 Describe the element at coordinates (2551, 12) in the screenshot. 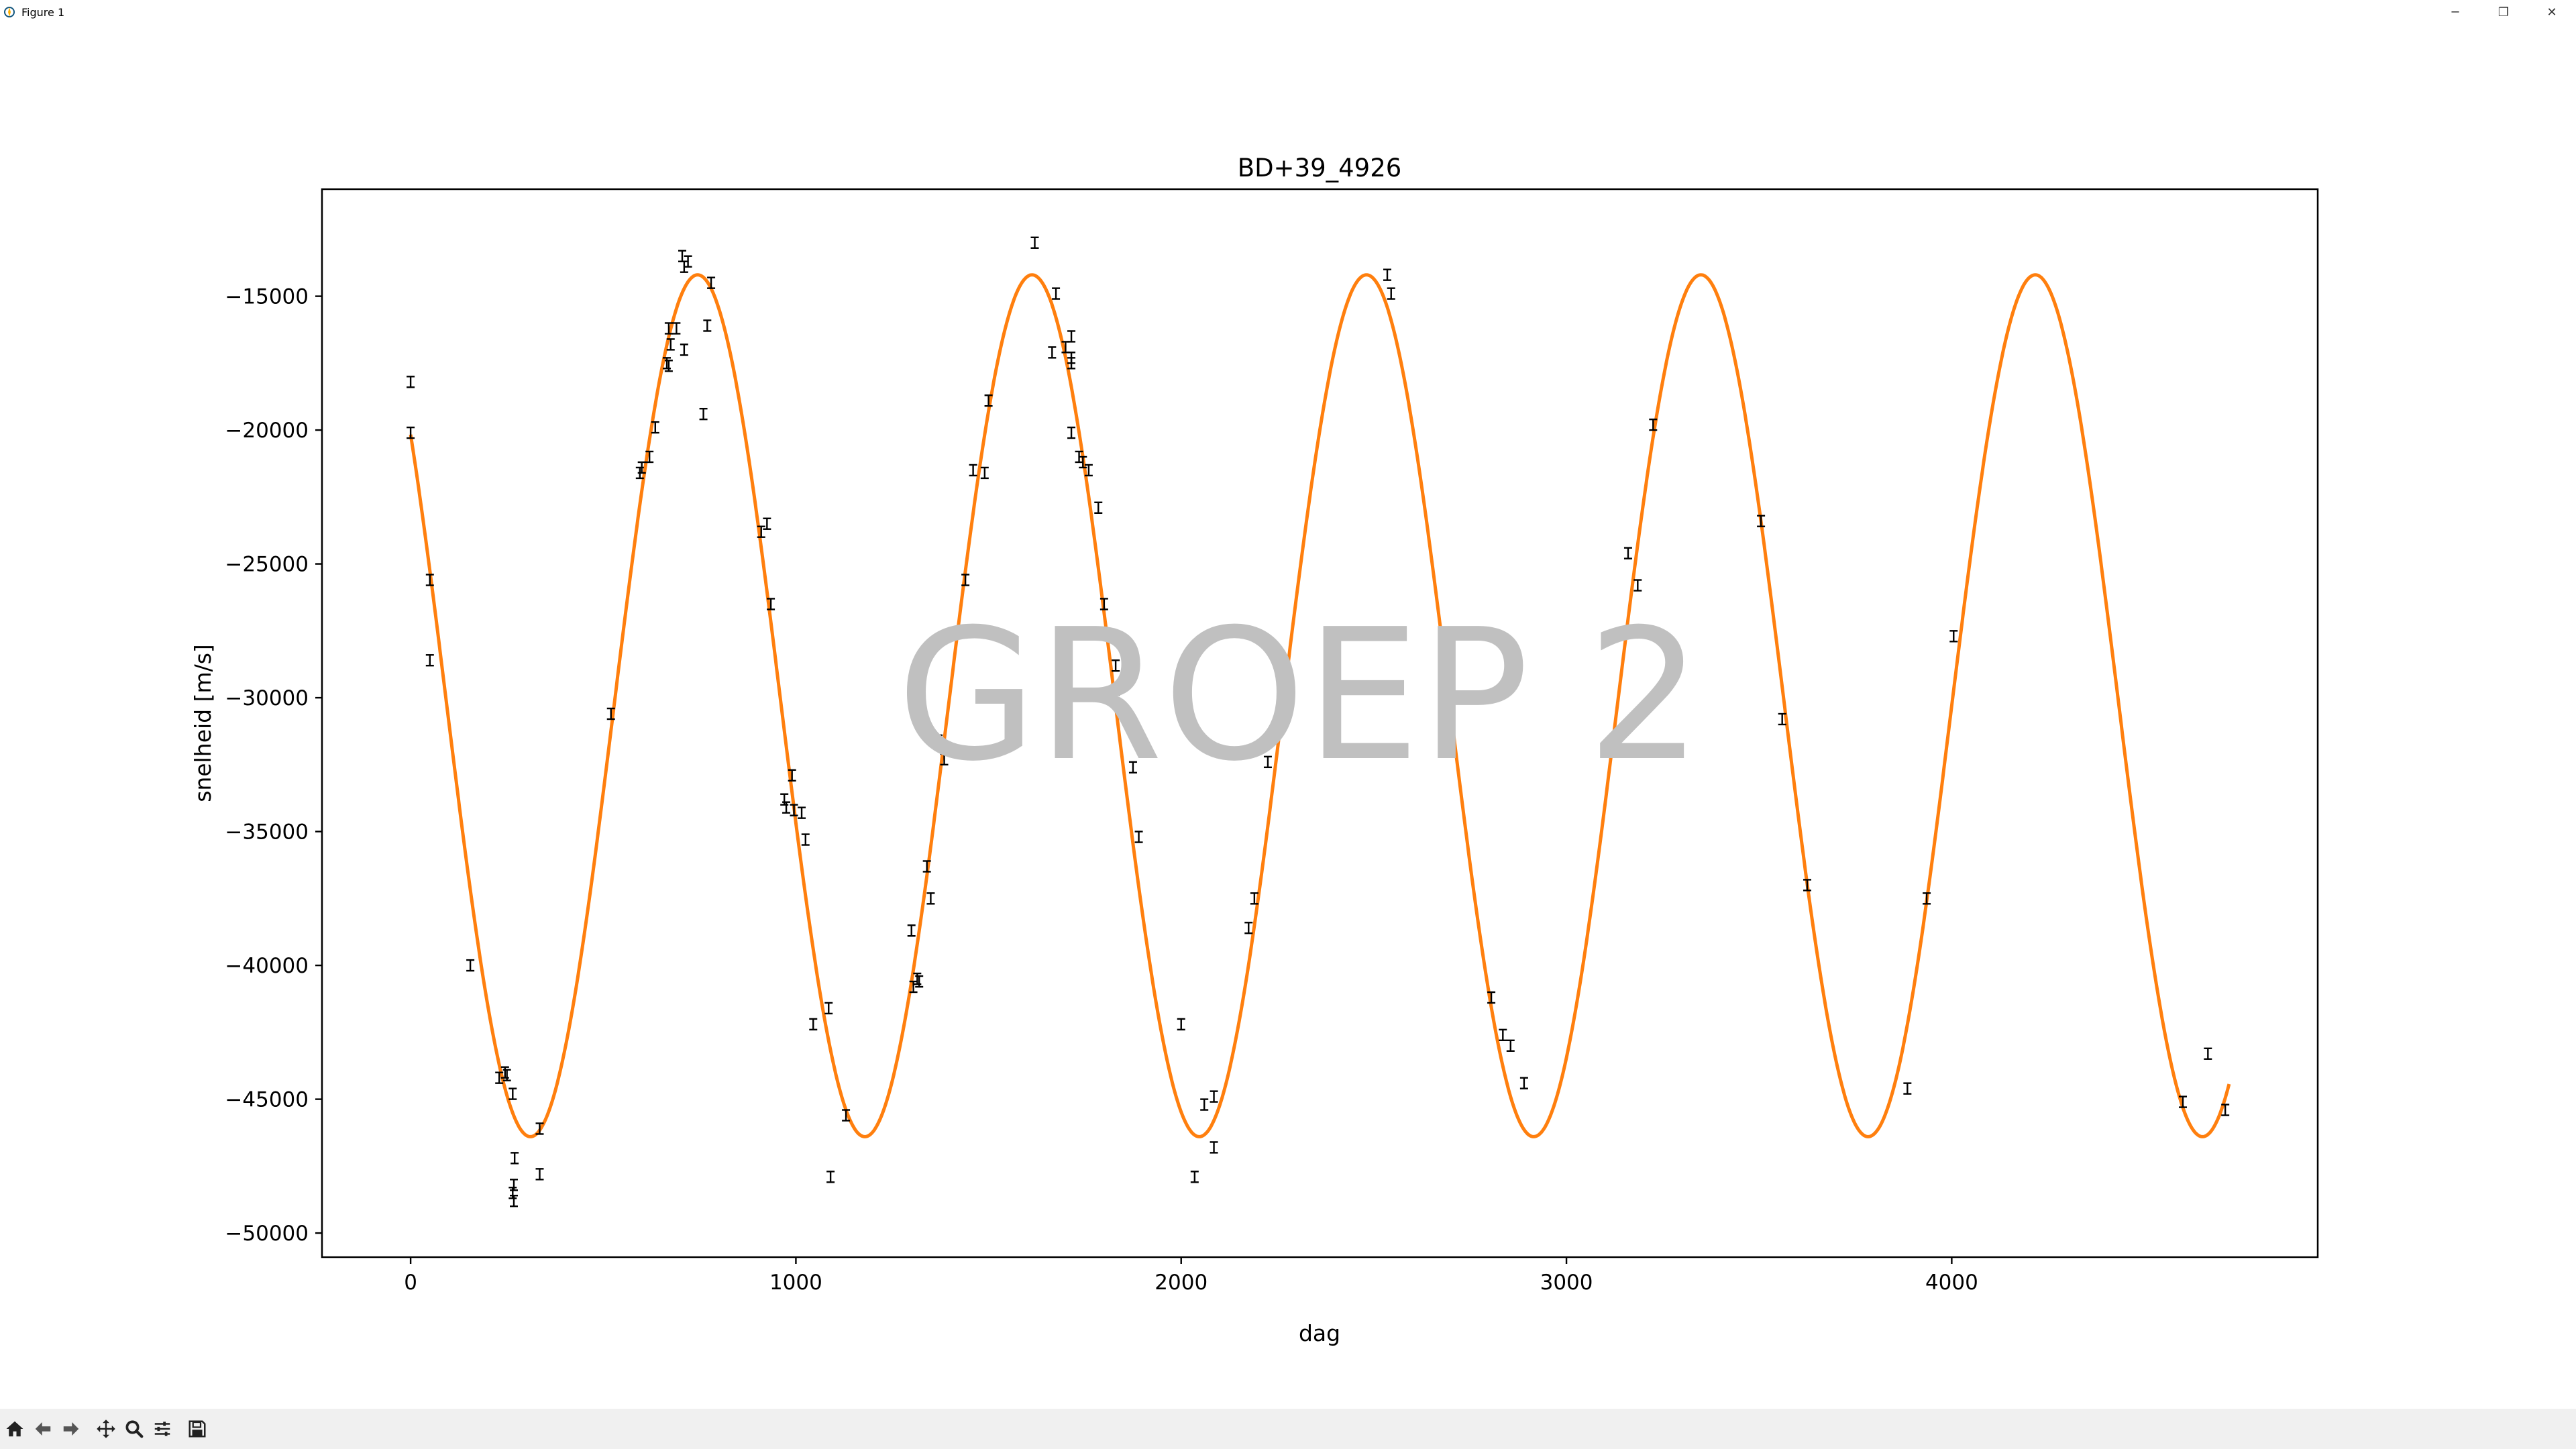

I see `close-button: ✕` at that location.